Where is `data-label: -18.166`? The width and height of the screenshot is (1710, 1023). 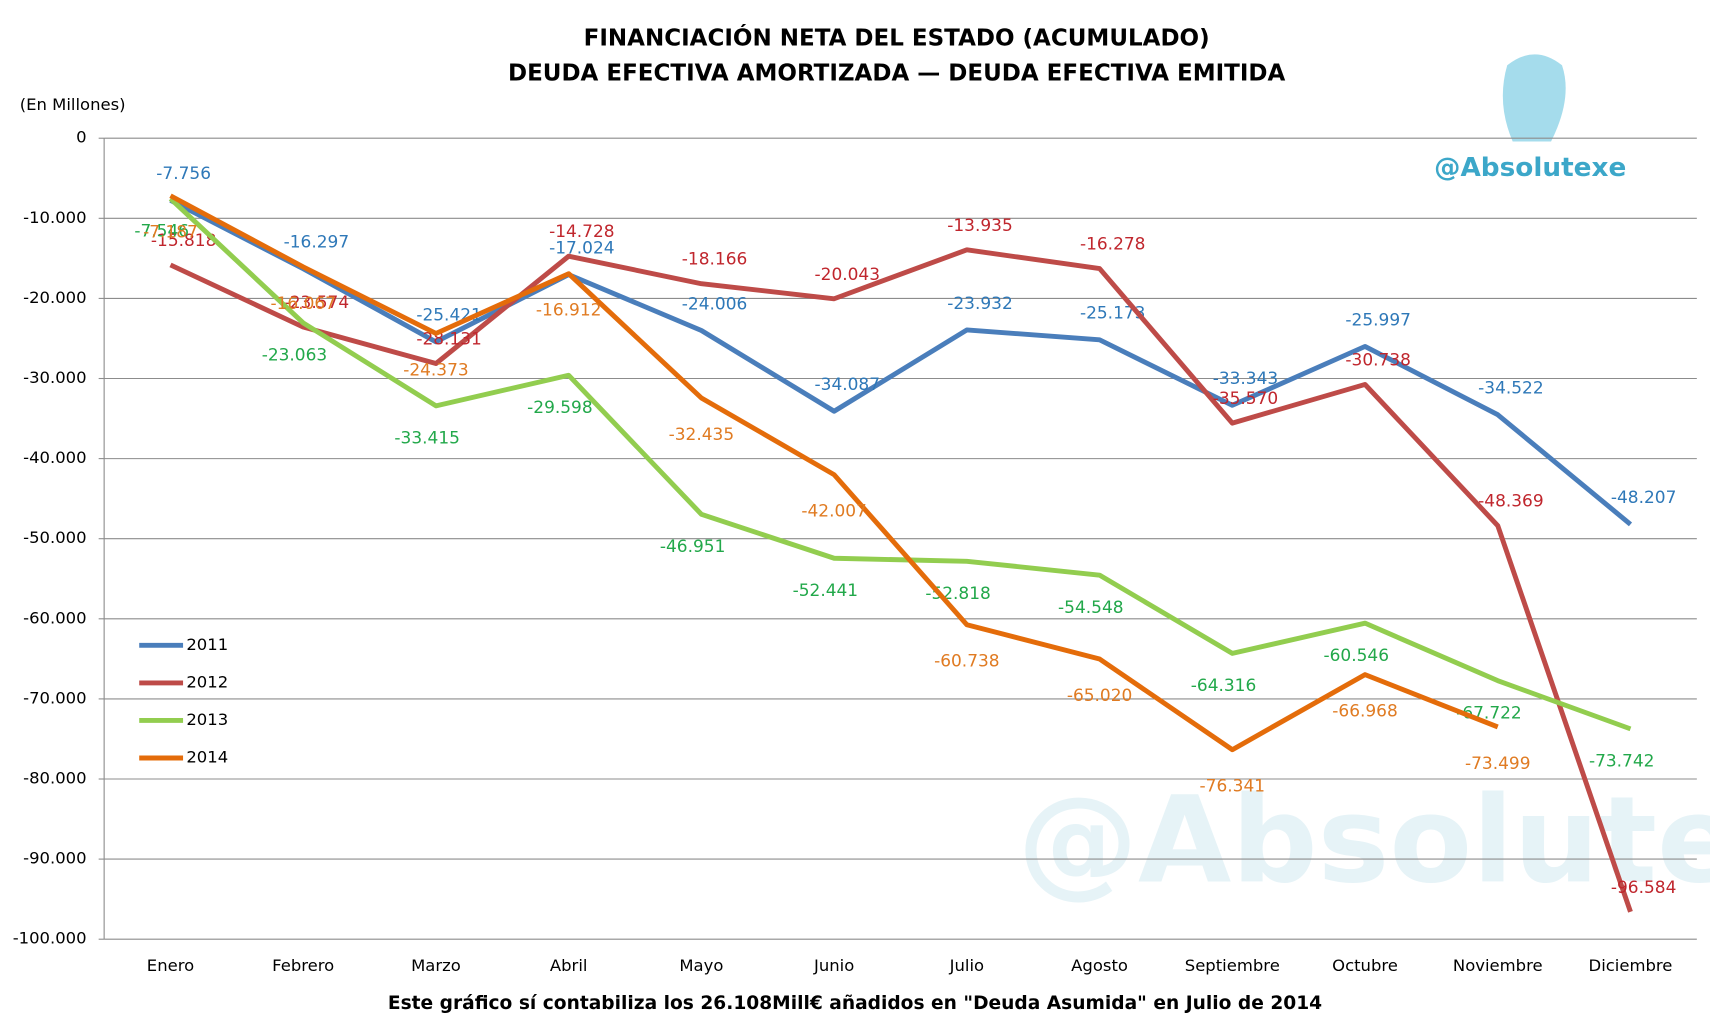 data-label: -18.166 is located at coordinates (714, 259).